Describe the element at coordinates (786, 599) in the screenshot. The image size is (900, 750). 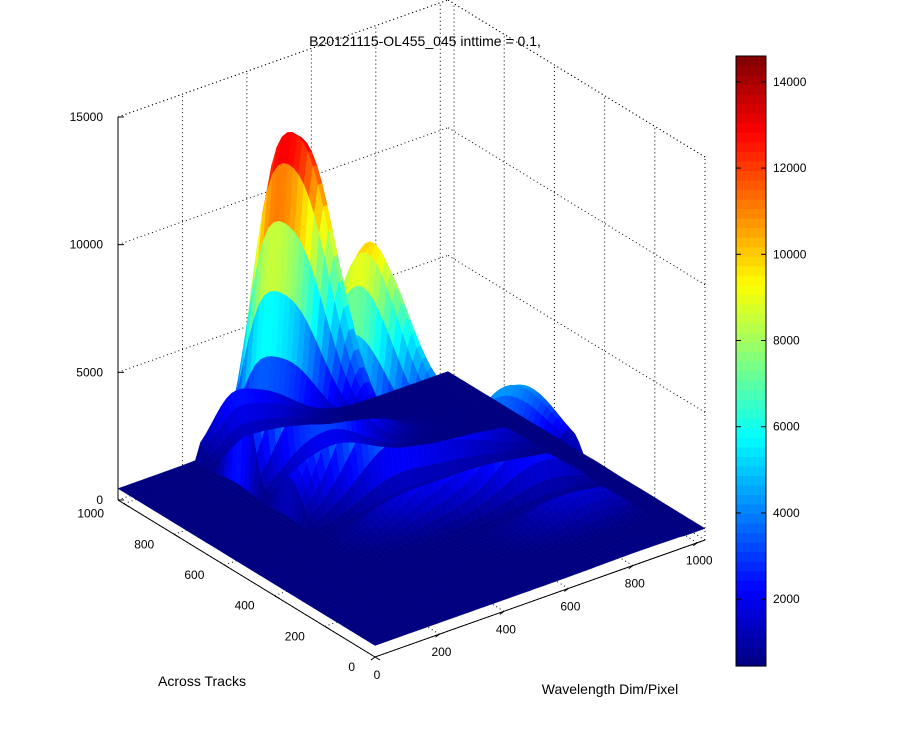
I see `colorbar-tick-label: 2000` at that location.